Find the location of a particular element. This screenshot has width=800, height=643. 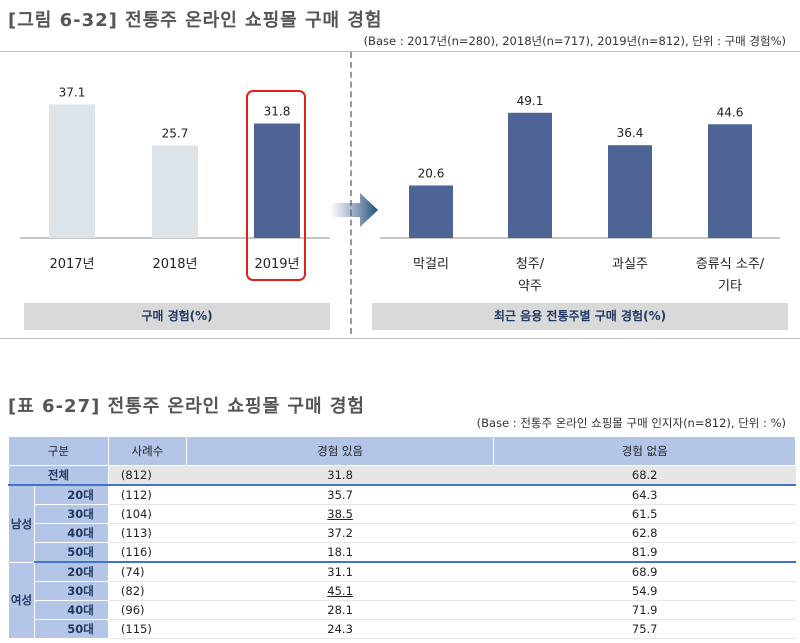

cell-no: 68.9 is located at coordinates (644, 572).